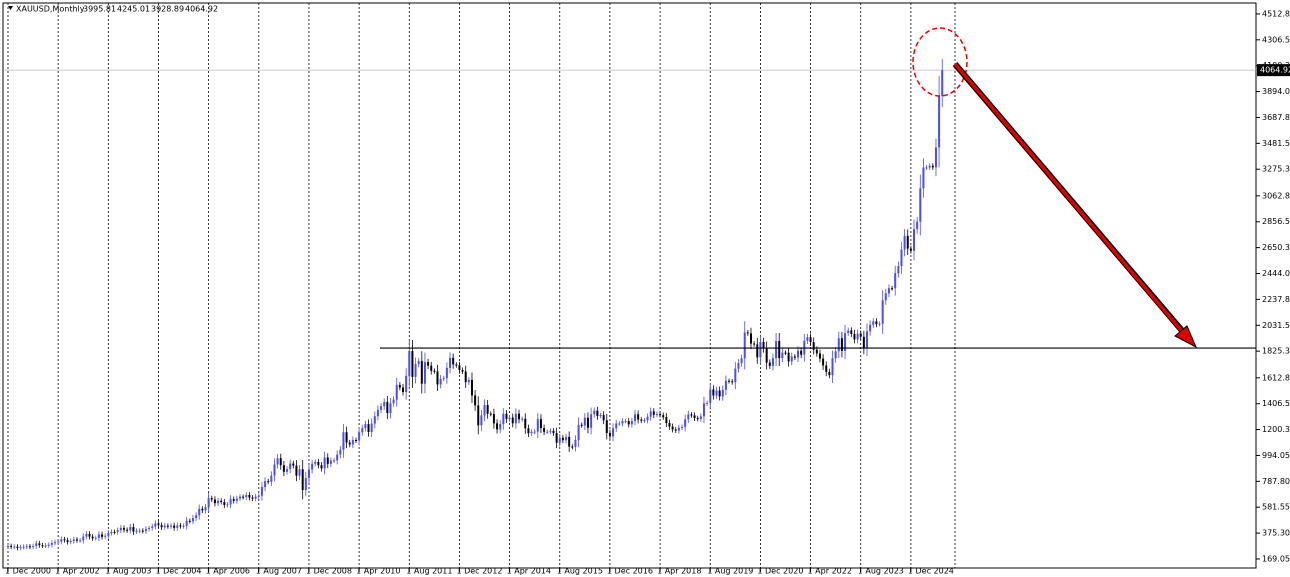 This screenshot has width=1290, height=577. Describe the element at coordinates (1276, 247) in the screenshot. I see `y-tick-label: 2650.30` at that location.